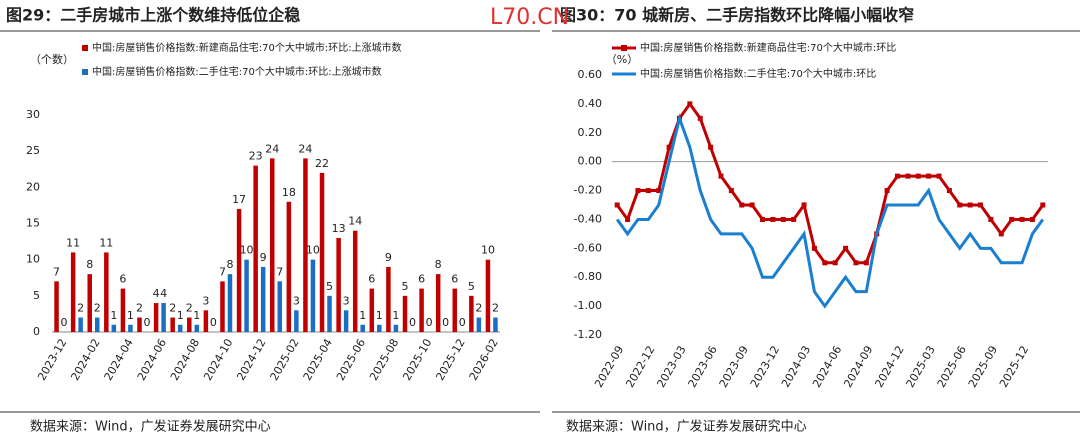  What do you see at coordinates (438, 264) in the screenshot?
I see `value-label: 8` at bounding box center [438, 264].